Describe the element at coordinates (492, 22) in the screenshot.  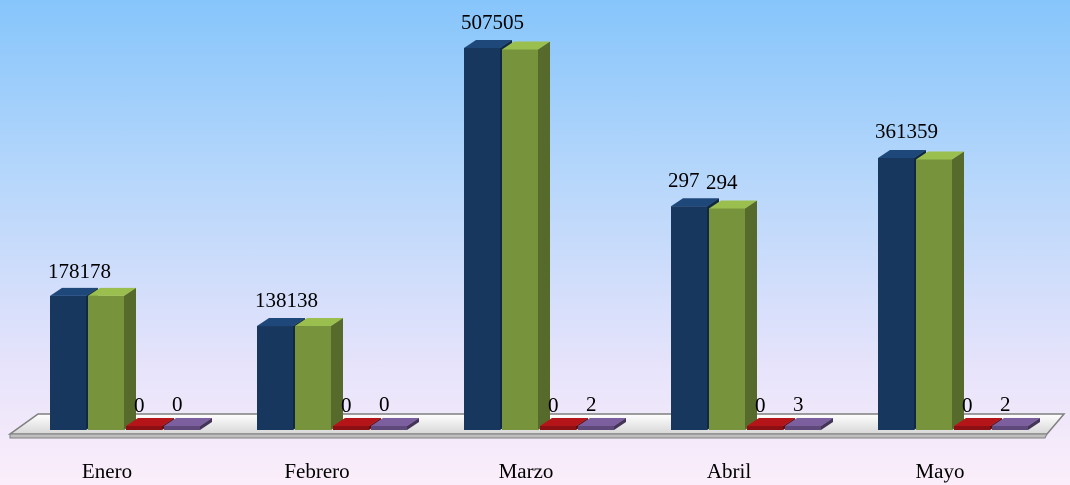
I see `data-label: 507505` at that location.